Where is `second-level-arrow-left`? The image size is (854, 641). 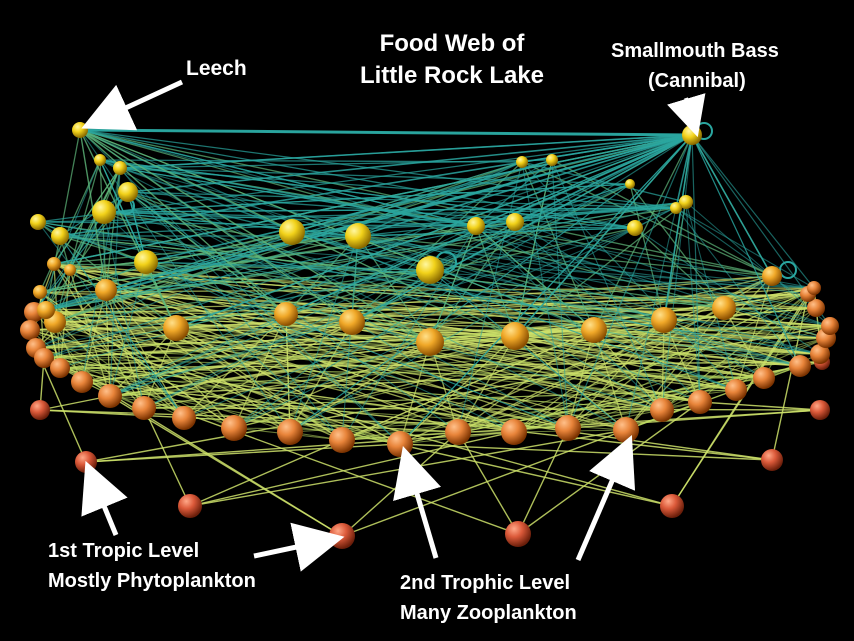
second-level-arrow-left is located at coordinates (417, 502).